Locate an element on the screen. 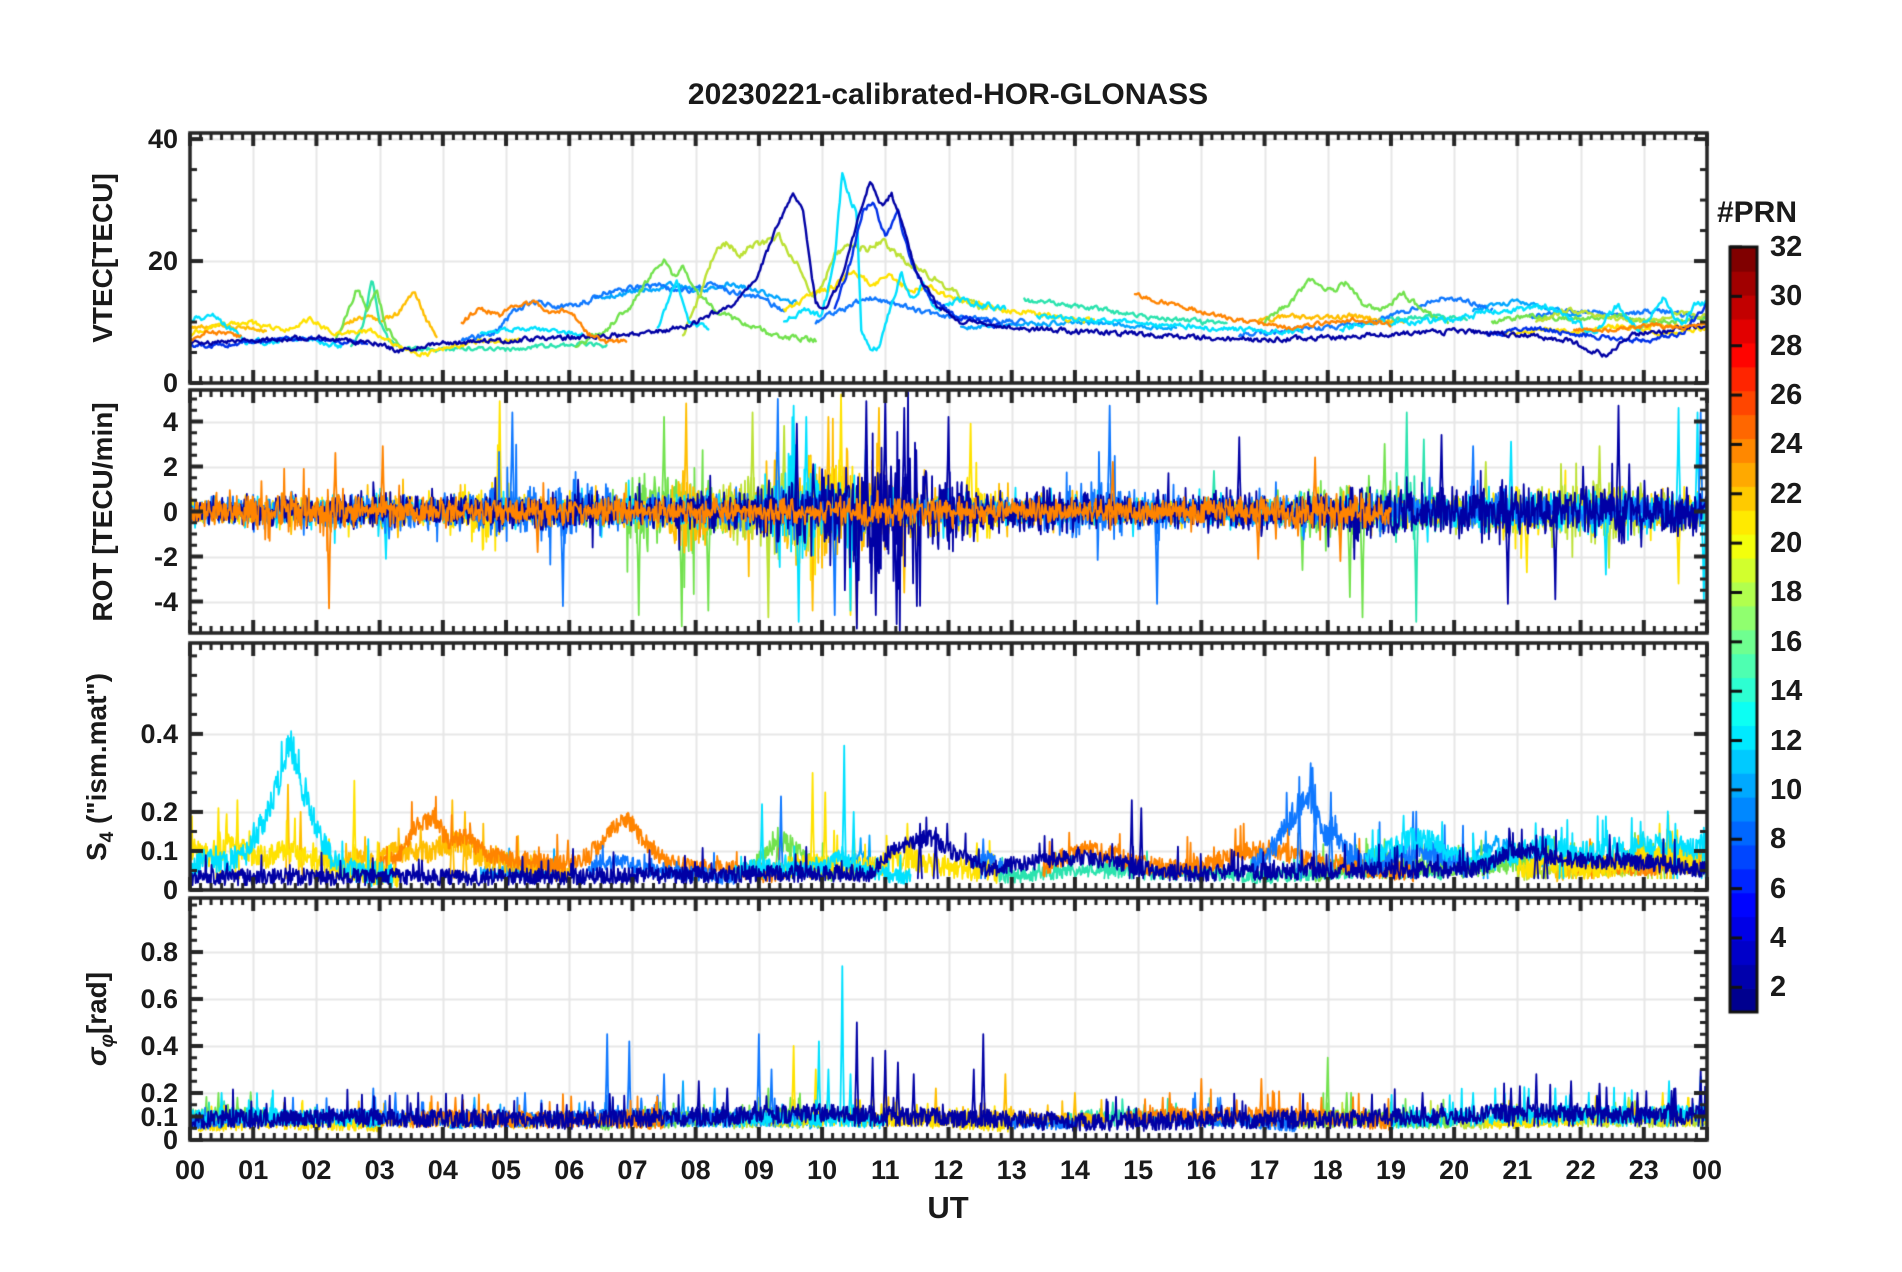  x-tick-label-23: 23 is located at coordinates (1643, 1170).